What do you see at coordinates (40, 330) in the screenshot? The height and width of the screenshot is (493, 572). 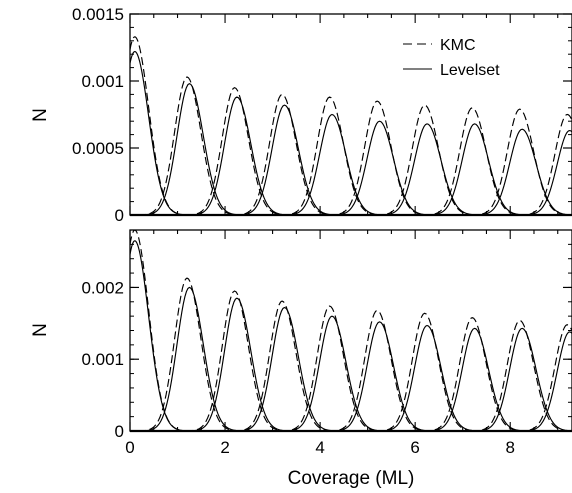 I see `bottom-y-axis-label: N` at bounding box center [40, 330].